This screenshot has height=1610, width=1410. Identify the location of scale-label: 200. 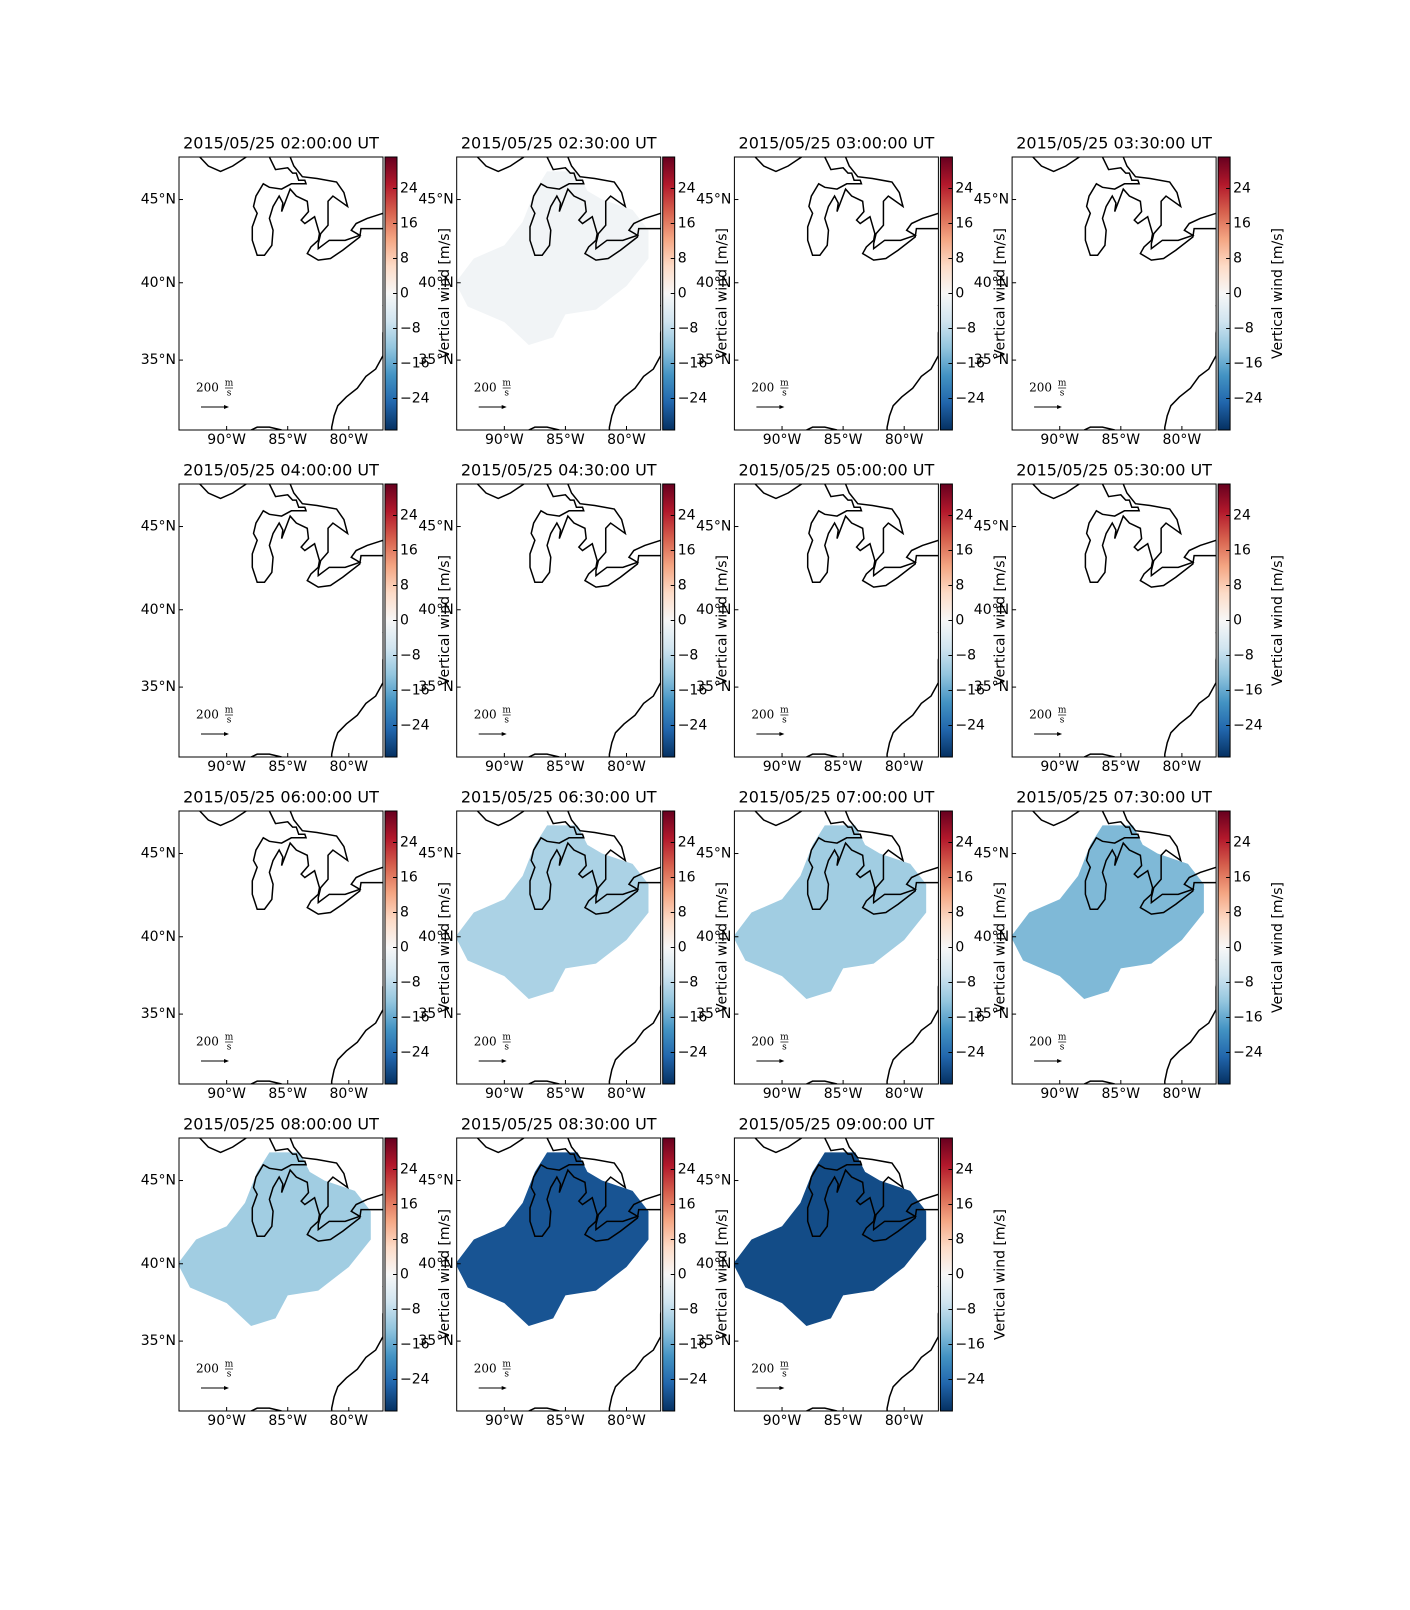
(1040, 388).